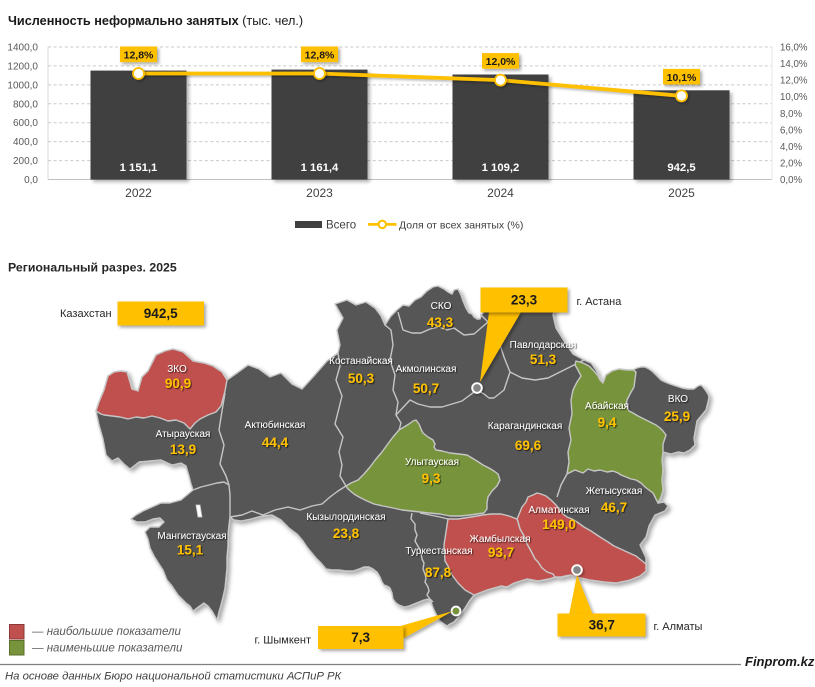  Describe the element at coordinates (426, 388) in the screenshot. I see `svg-text: 50,7` at that location.